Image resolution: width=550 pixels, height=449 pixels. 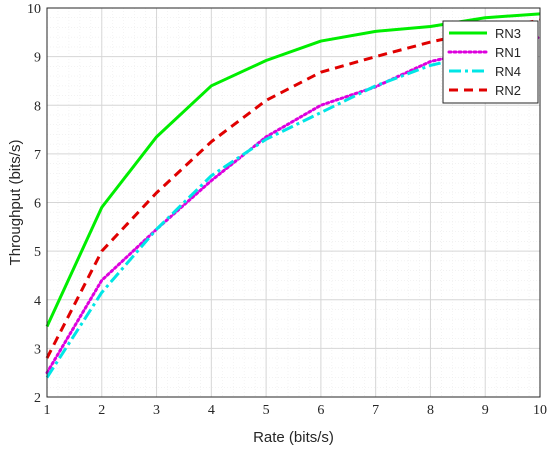 What do you see at coordinates (37, 106) in the screenshot?
I see `y-tick-label: 8` at bounding box center [37, 106].